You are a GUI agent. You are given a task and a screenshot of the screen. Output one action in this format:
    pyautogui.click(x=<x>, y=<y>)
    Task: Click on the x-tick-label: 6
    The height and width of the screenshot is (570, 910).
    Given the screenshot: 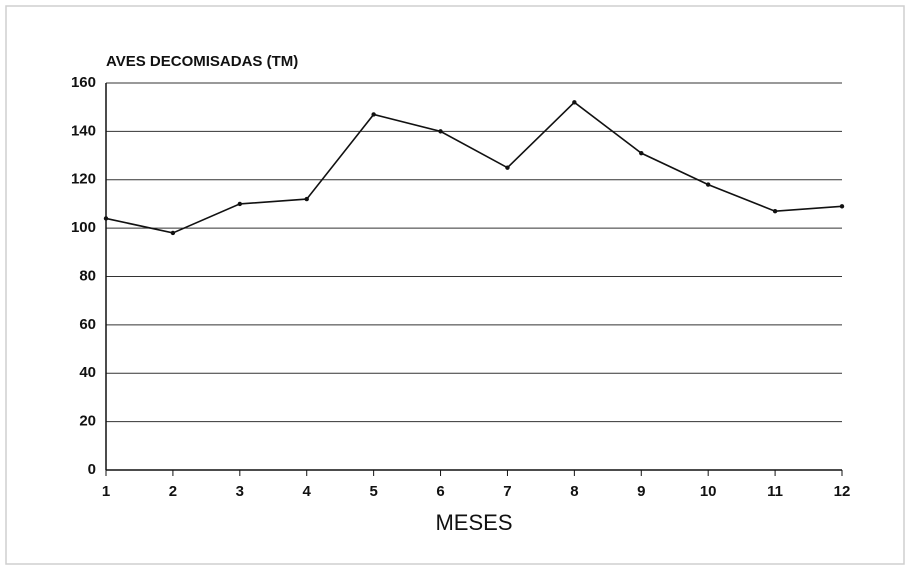 What is the action you would take?
    pyautogui.click(x=440, y=491)
    